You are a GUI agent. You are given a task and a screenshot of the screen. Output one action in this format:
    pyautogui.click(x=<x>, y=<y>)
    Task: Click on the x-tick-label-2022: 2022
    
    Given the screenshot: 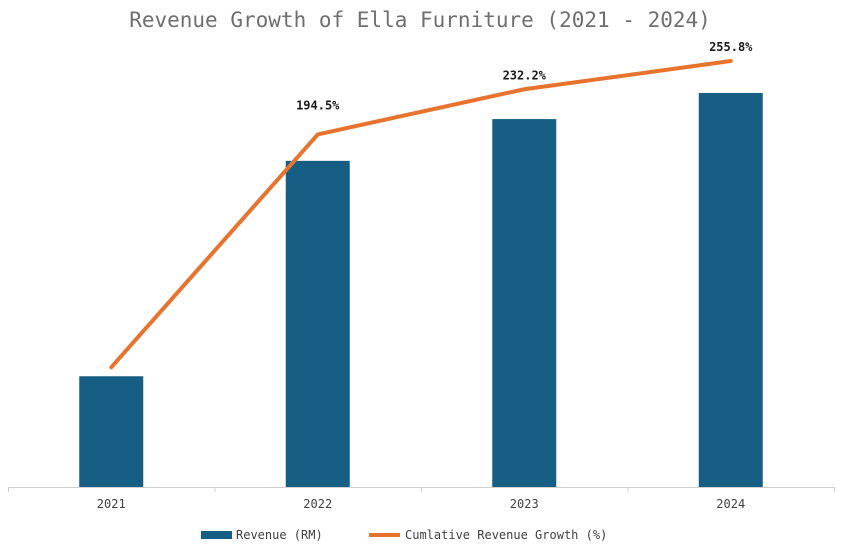 What is the action you would take?
    pyautogui.click(x=317, y=504)
    